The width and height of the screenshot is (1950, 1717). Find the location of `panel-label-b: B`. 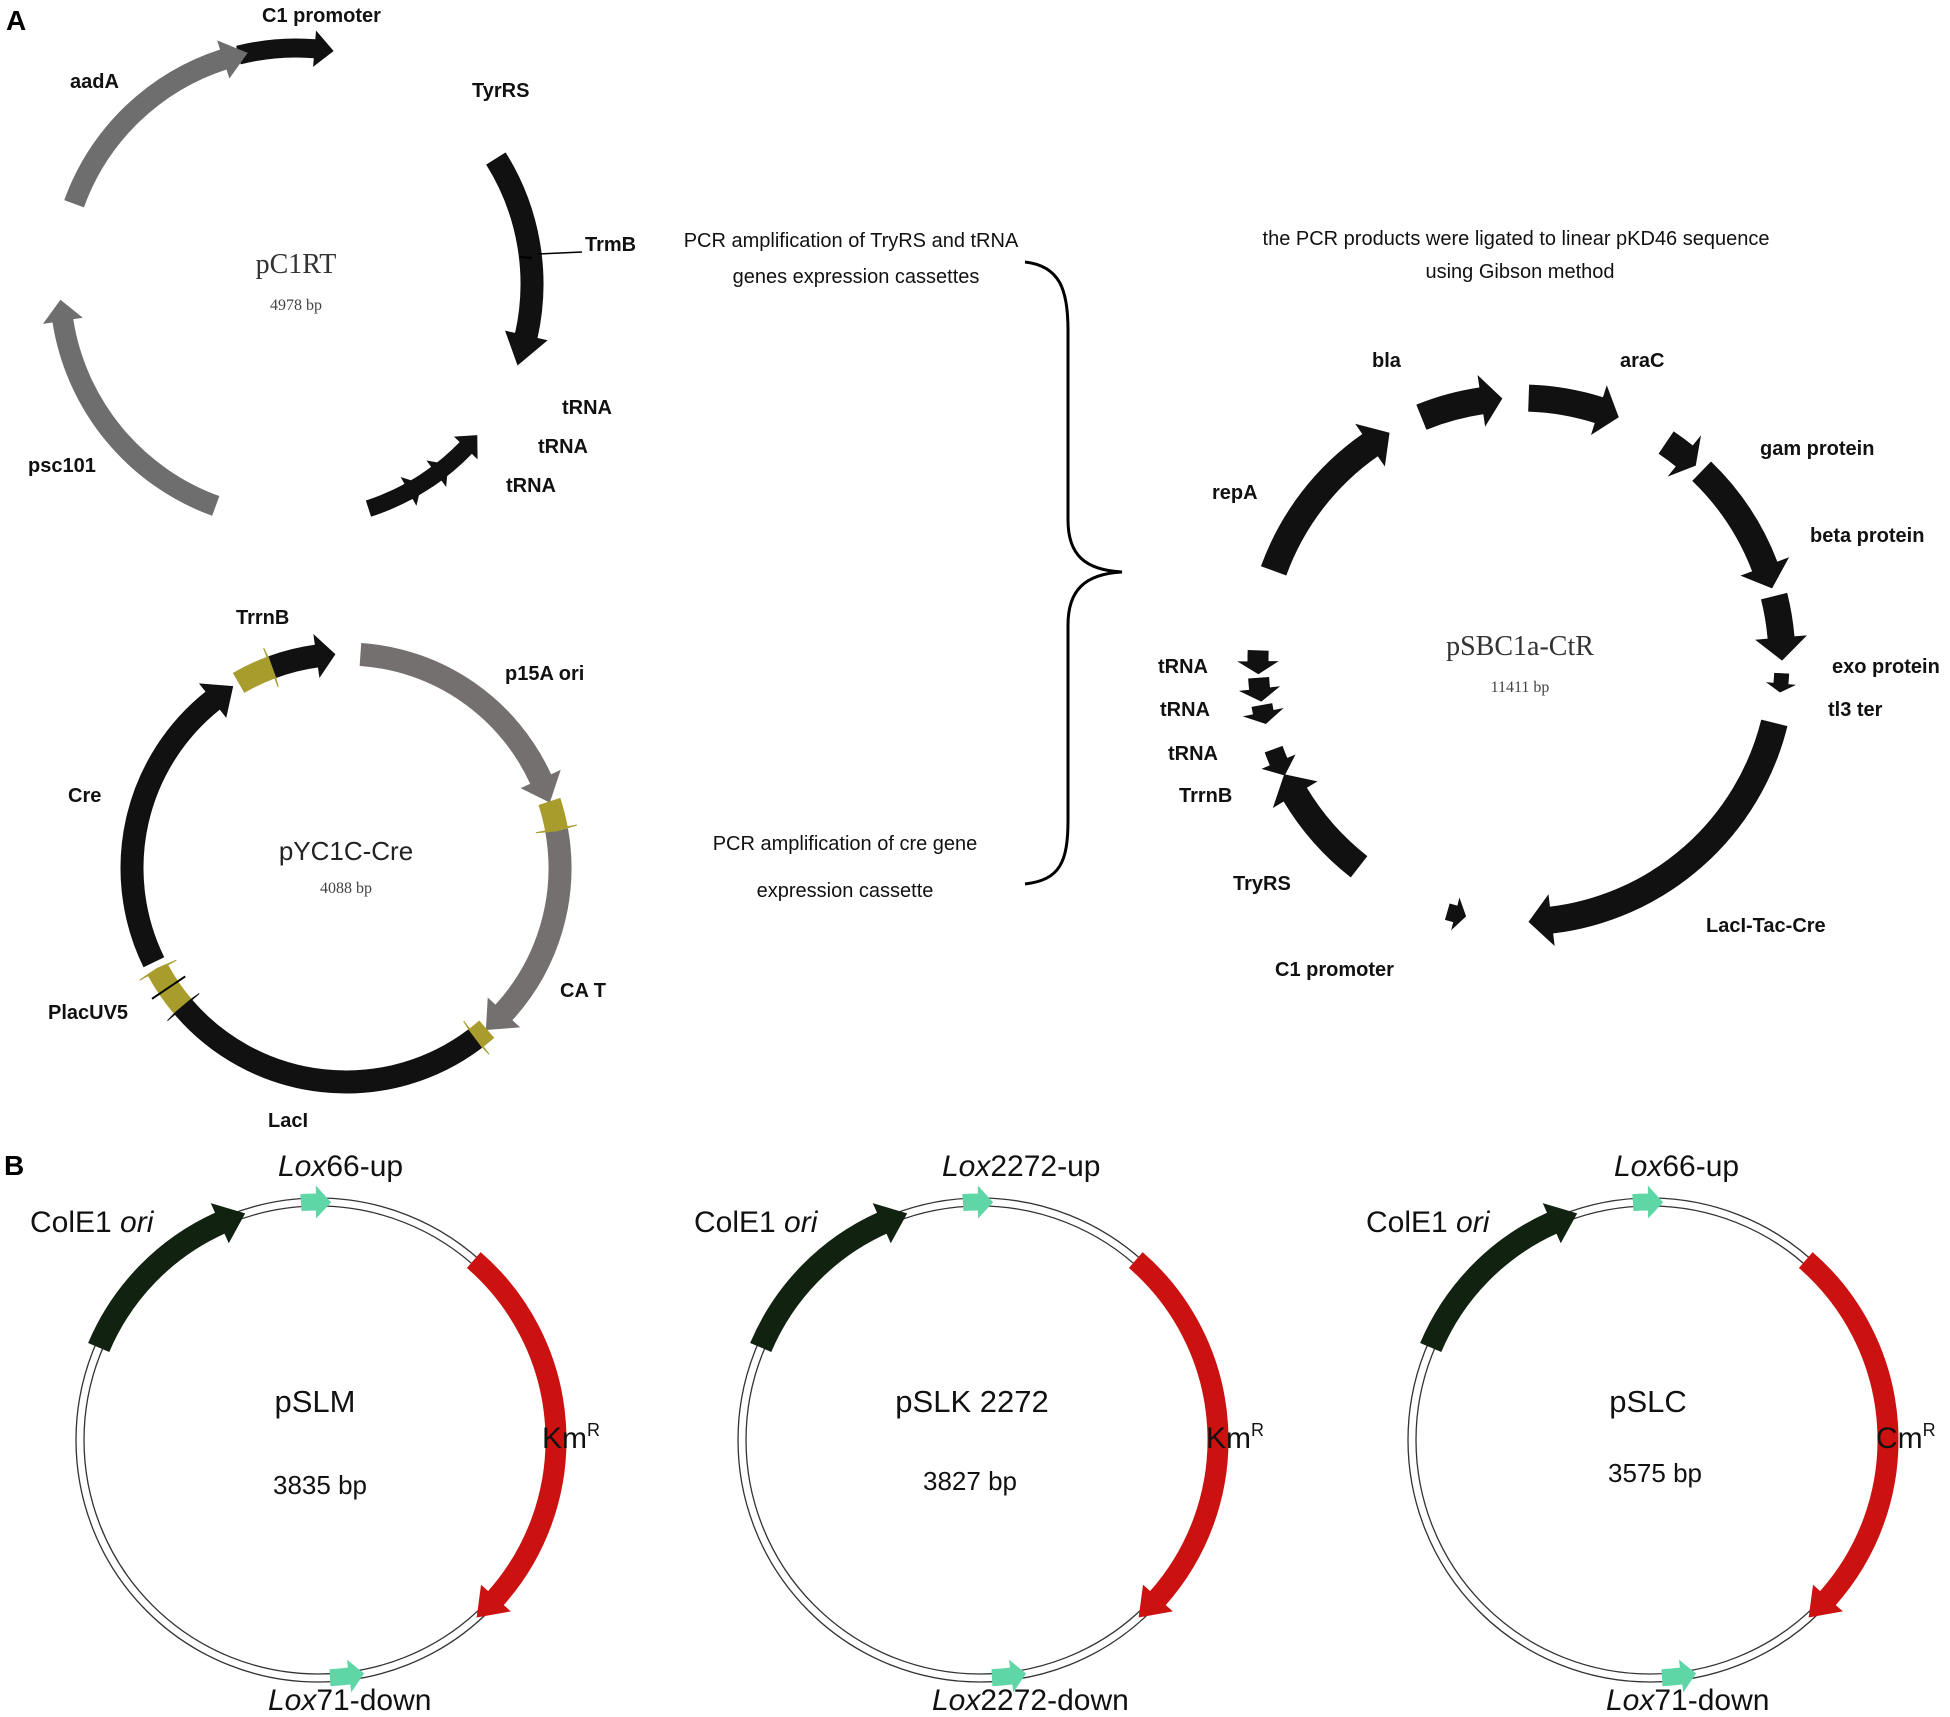

panel-label-b: B is located at coordinates (14, 1165).